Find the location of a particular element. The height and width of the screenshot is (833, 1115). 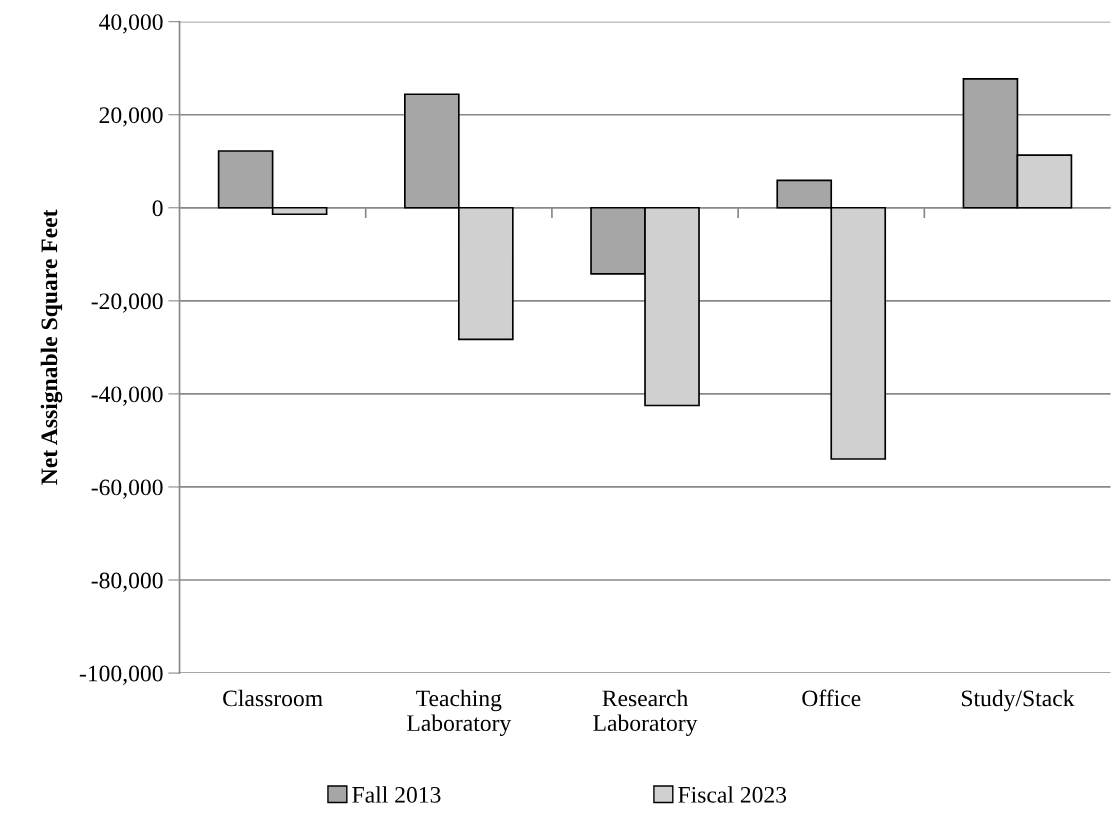

y-tick-label: -100,000 is located at coordinates (121, 675).